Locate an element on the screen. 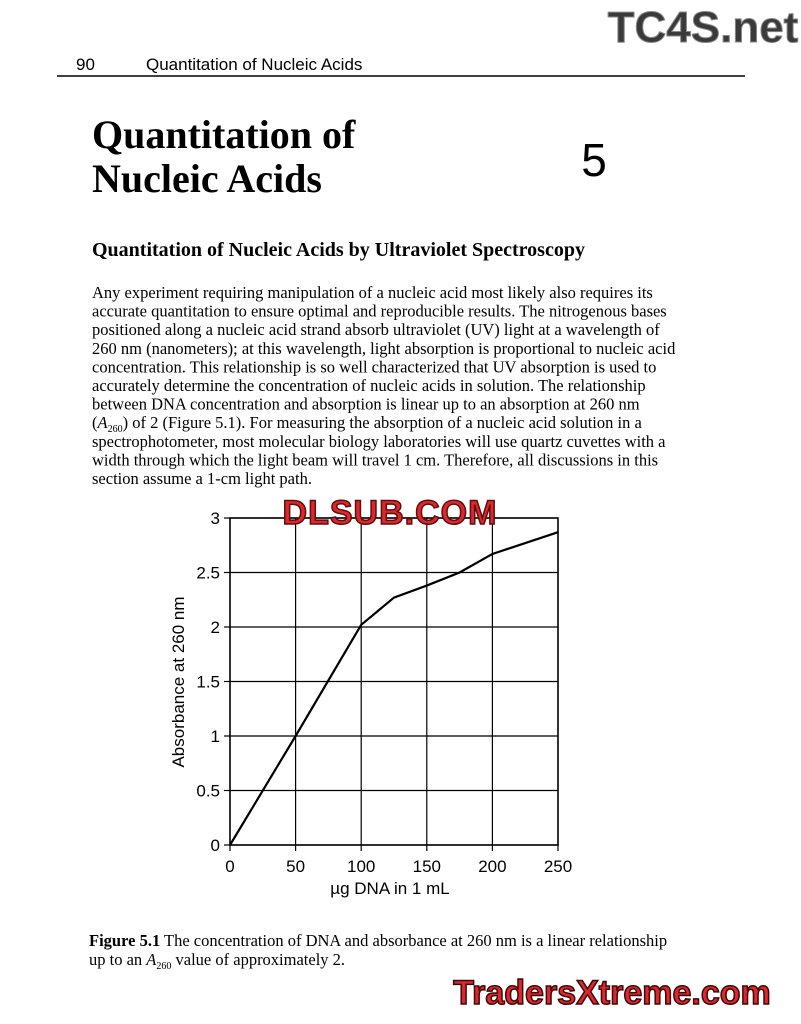 The image size is (801, 1024). x-tick-label: 200 is located at coordinates (492, 866).